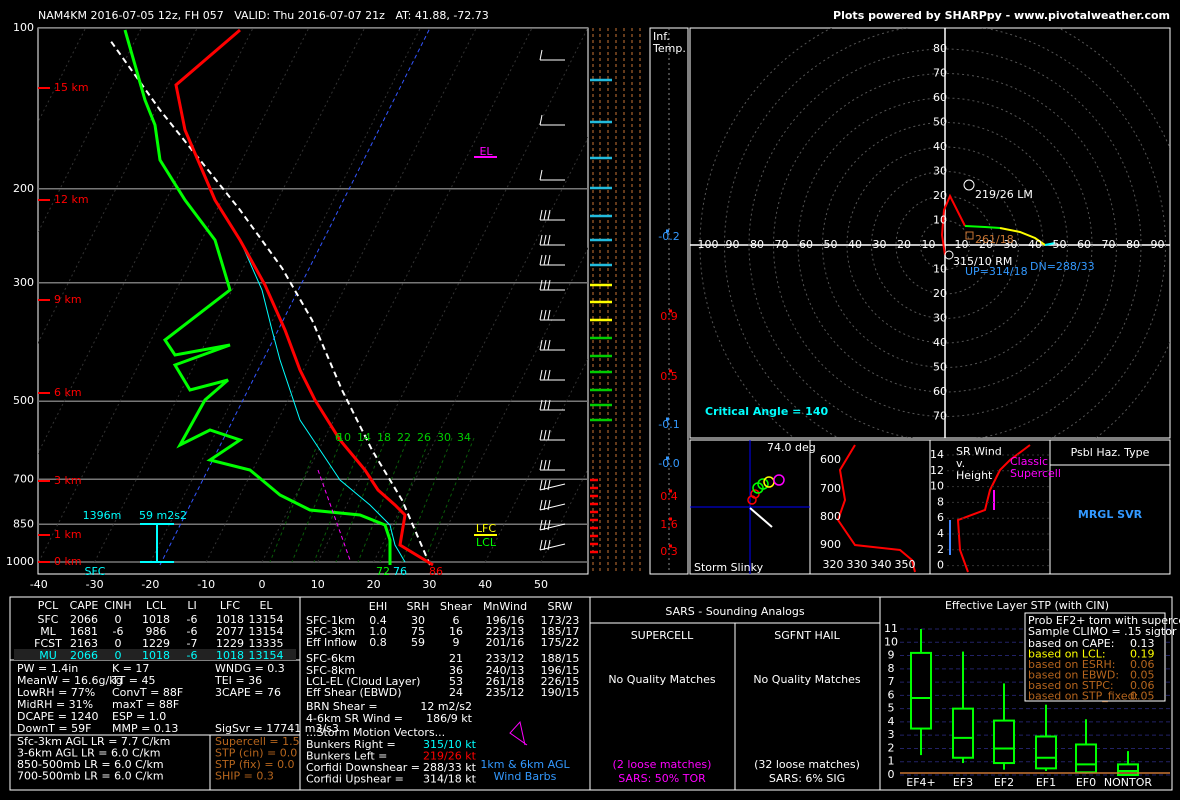 The width and height of the screenshot is (1180, 800). Describe the element at coordinates (662, 635) in the screenshot. I see `sars-supercell: SUPERCELL` at that location.